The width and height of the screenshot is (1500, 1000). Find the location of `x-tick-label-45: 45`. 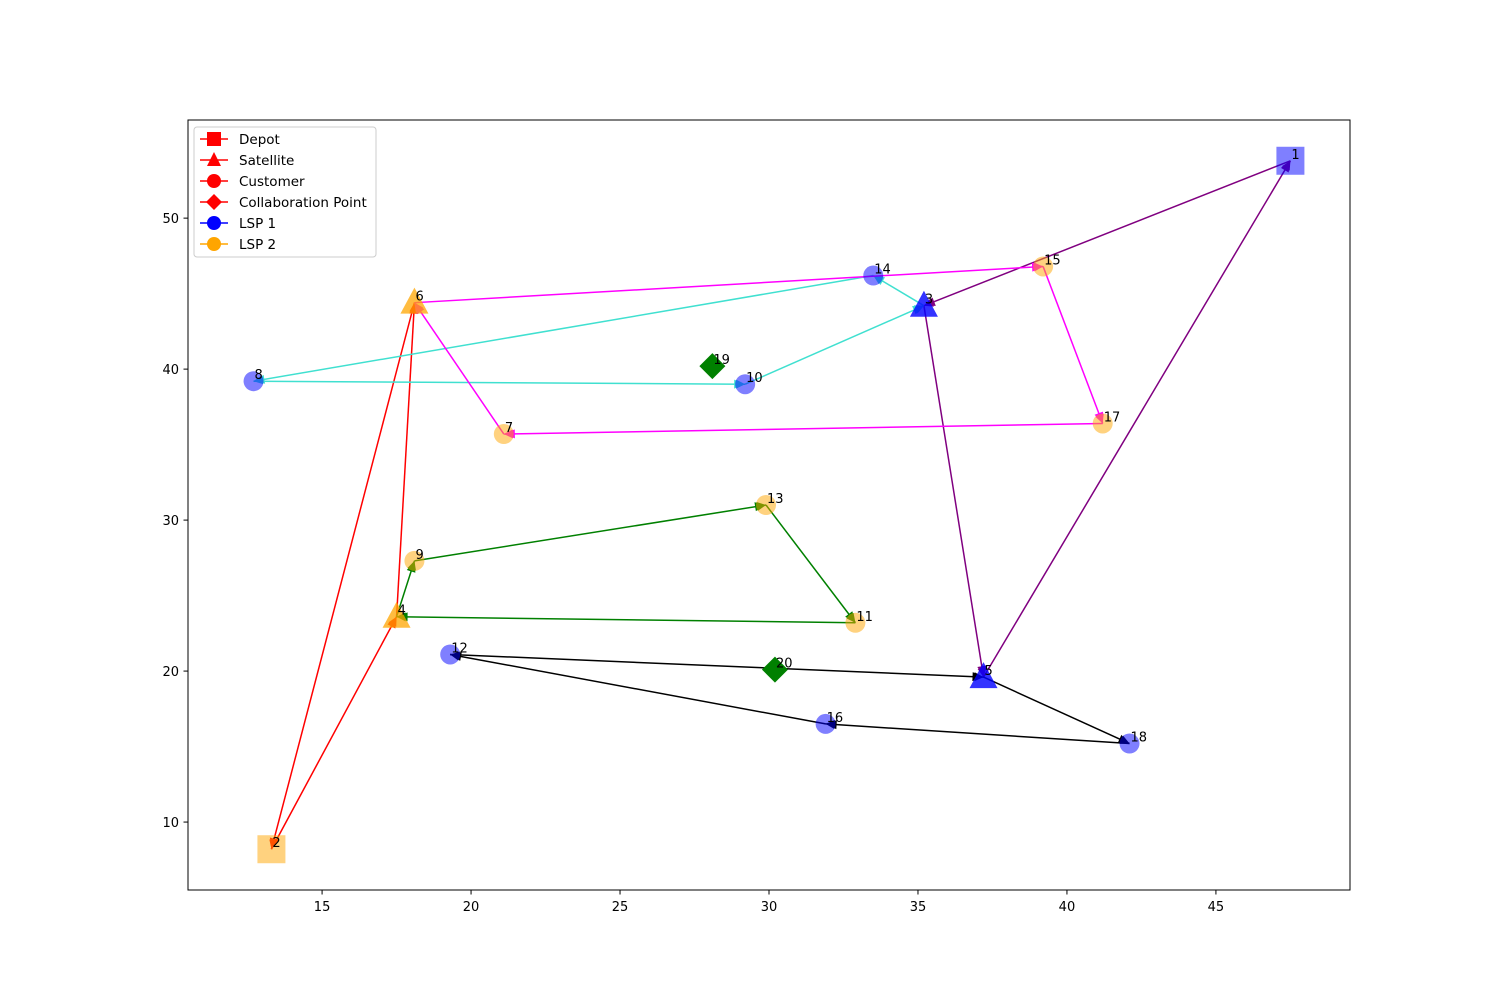

x-tick-label-45: 45 is located at coordinates (1216, 907).